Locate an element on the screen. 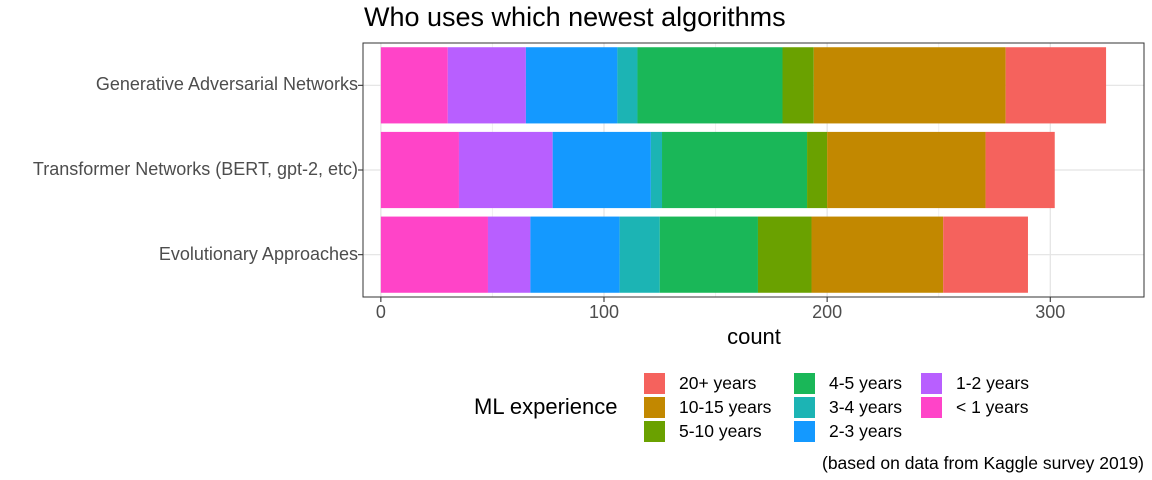 This screenshot has height=480, width=1152. legend-item: 1-2 years is located at coordinates (975, 383).